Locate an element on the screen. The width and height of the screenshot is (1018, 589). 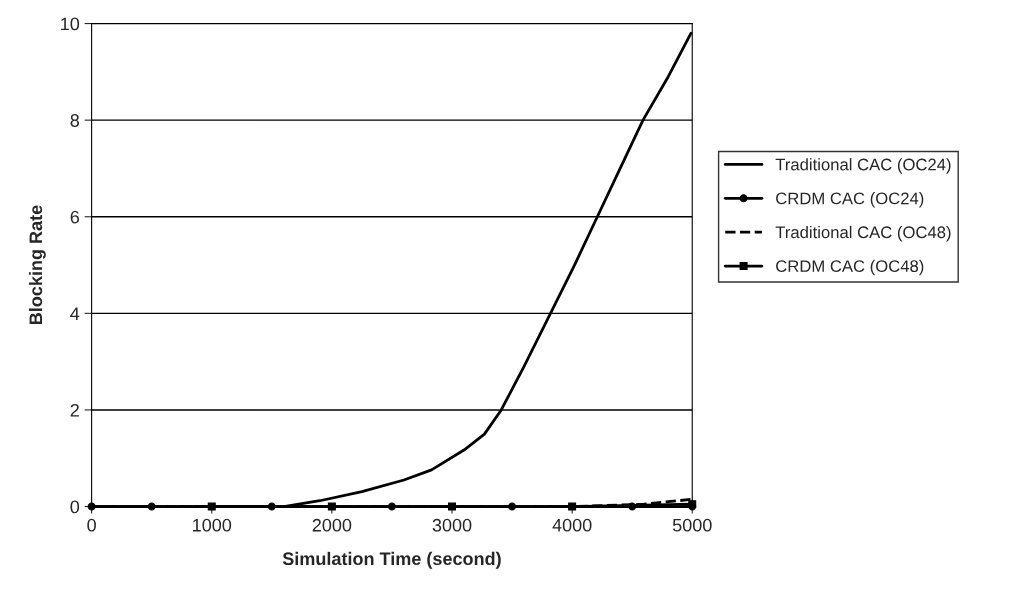
legend-label: Traditional CAC (OC24) is located at coordinates (863, 166).